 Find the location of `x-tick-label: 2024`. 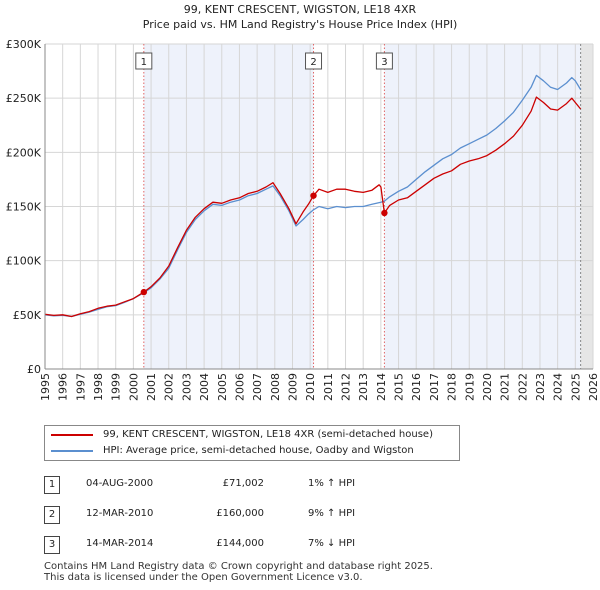

x-tick-label: 2024 is located at coordinates (558, 387).